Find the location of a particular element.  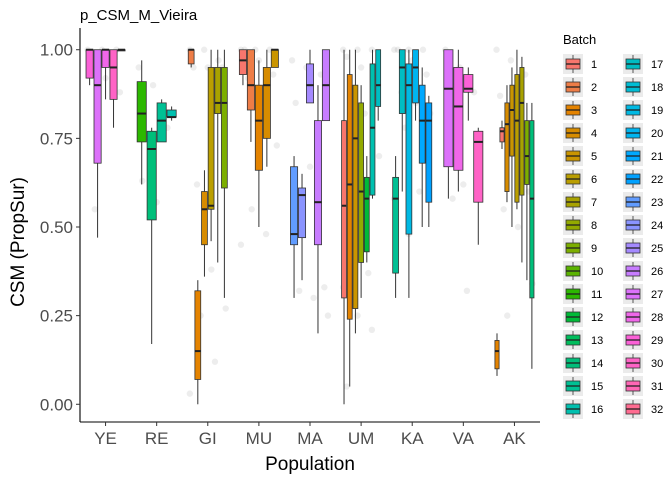

legend-key-batch-14: 14 is located at coordinates (583, 363).